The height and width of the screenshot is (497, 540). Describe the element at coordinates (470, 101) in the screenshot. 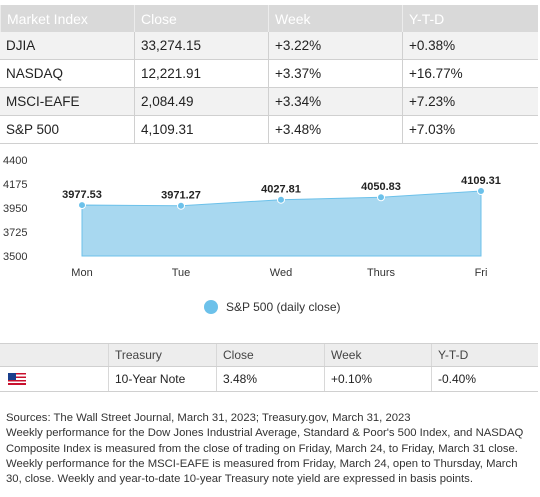

I see `index-ytd: +7.23%` at that location.